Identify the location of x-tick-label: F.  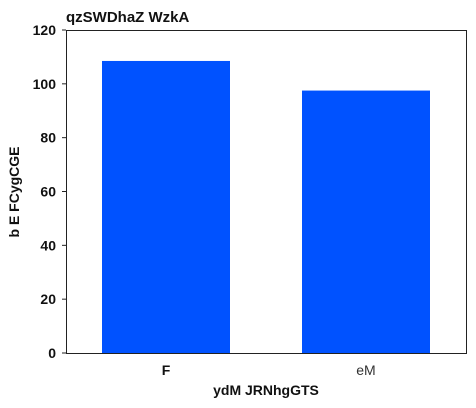
(166, 370).